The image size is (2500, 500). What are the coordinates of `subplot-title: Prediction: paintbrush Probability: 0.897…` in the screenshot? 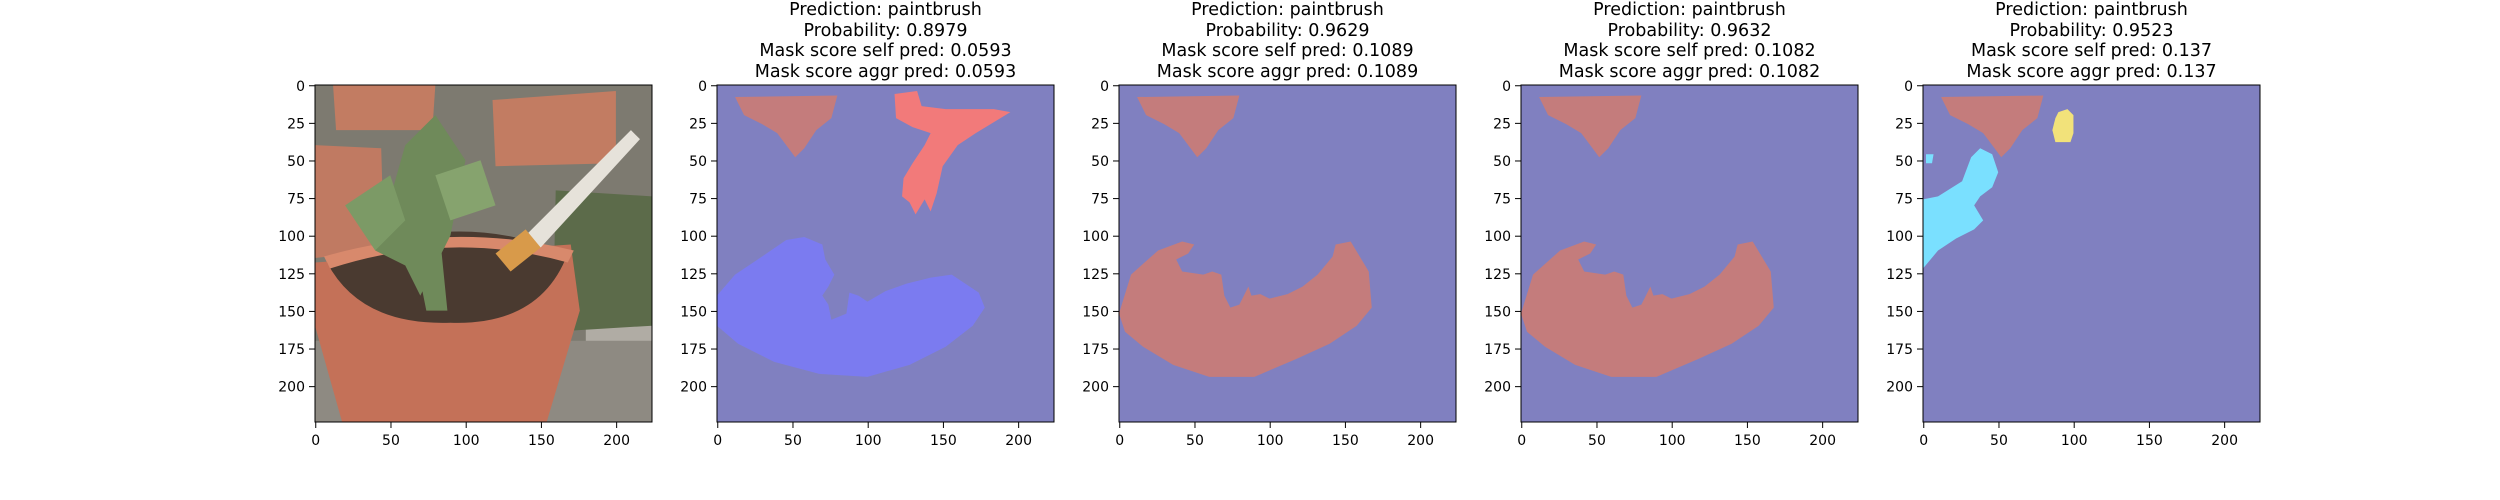 It's located at (885, 41).